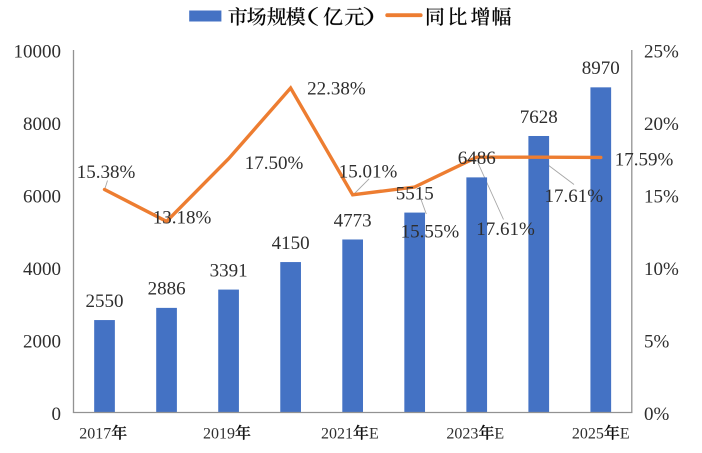 The width and height of the screenshot is (702, 453). What do you see at coordinates (42, 196) in the screenshot?
I see `svg-text: 6000` at bounding box center [42, 196].